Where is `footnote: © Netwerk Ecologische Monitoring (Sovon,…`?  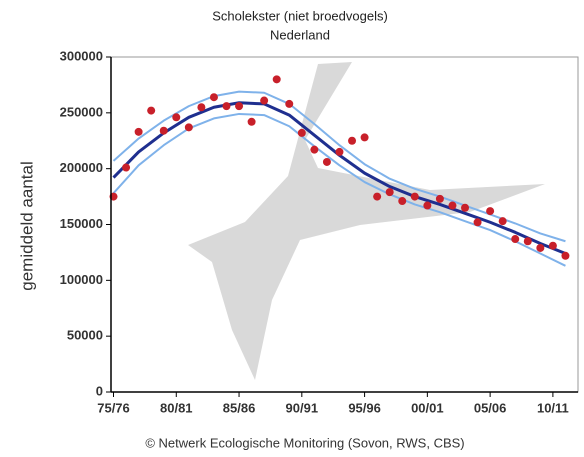 footnote: © Netwerk Ecologische Monitoring (Sovon,… is located at coordinates (304, 442).